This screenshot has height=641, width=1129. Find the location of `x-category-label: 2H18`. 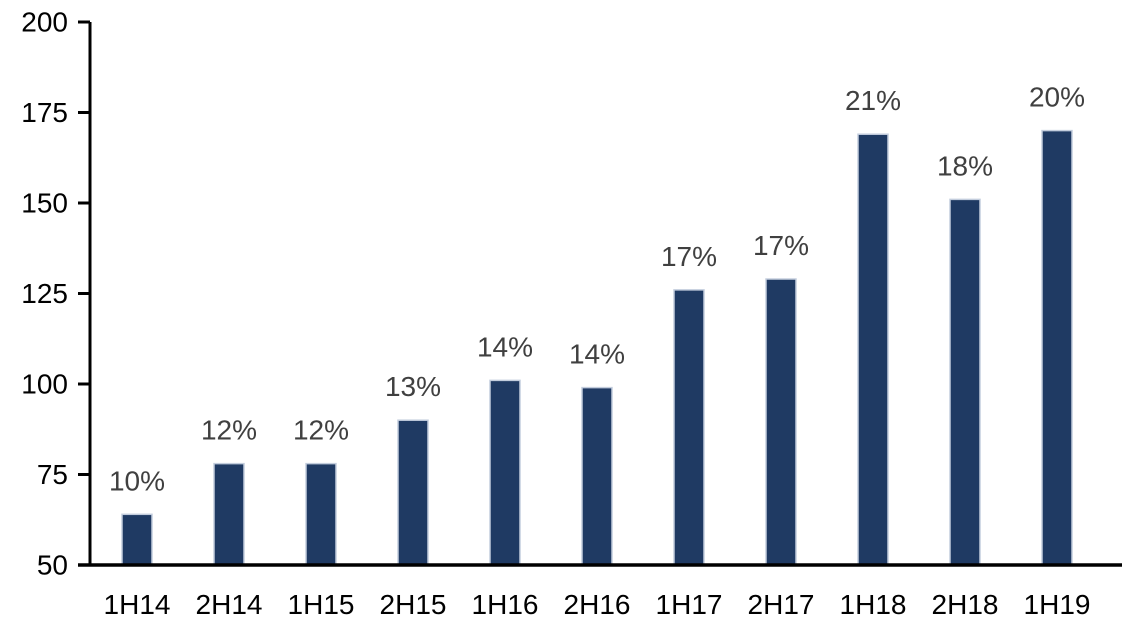

x-category-label: 2H18 is located at coordinates (965, 604).